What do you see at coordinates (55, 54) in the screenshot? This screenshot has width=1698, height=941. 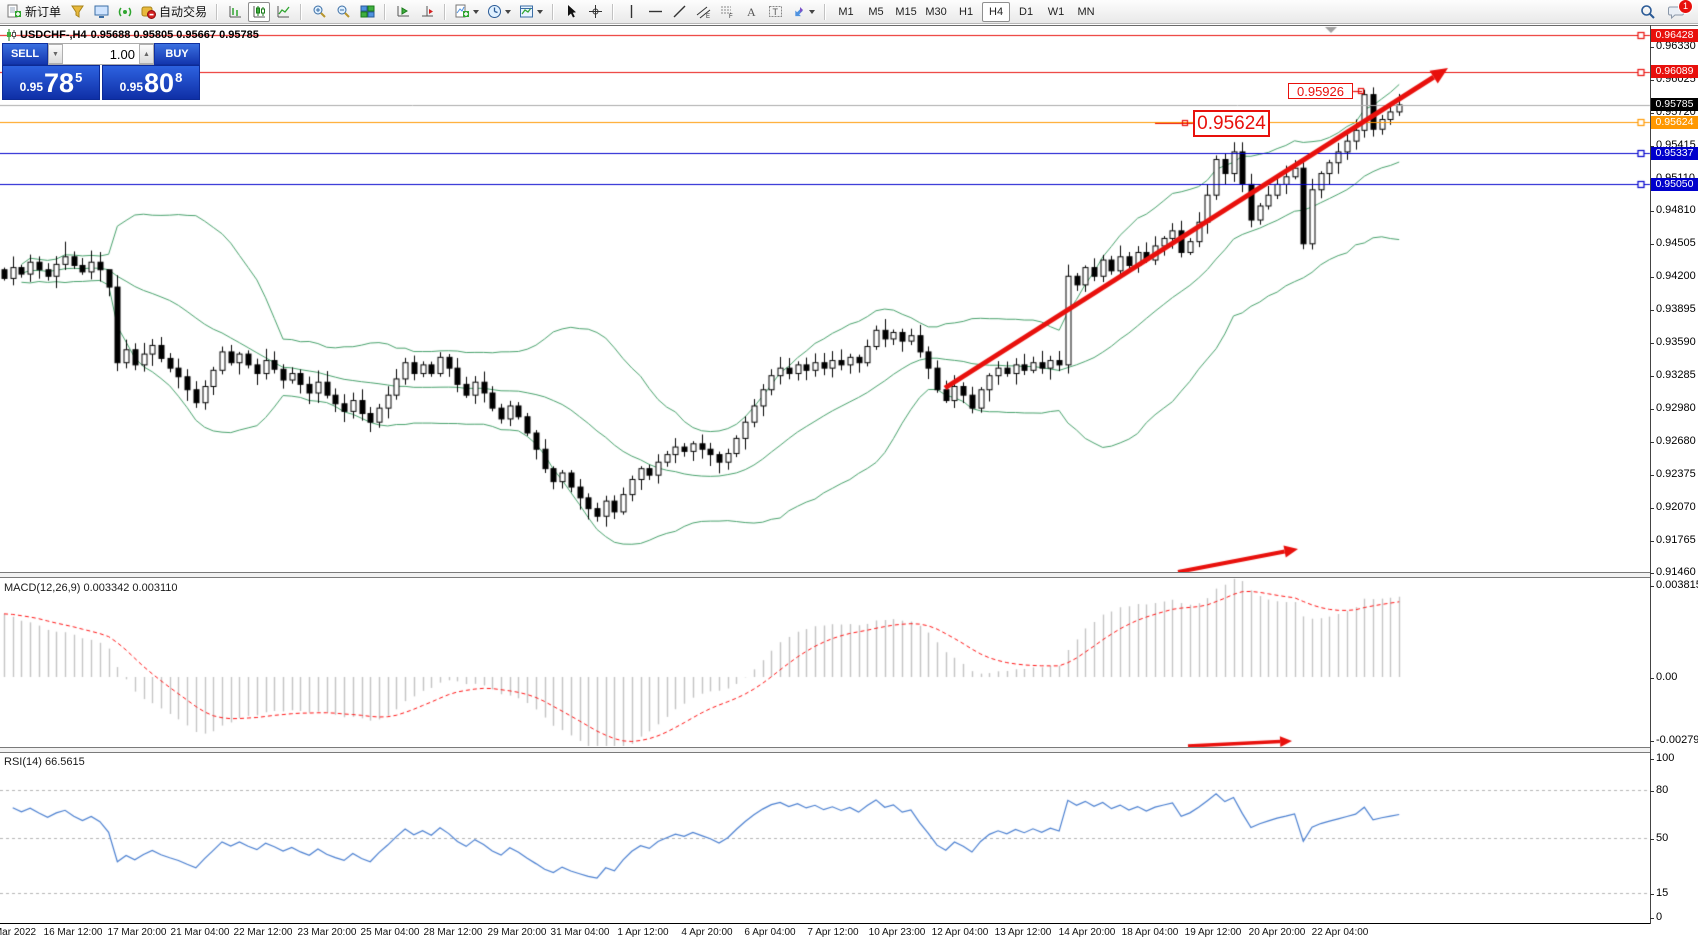 I see `volume-down-button: ▼` at bounding box center [55, 54].